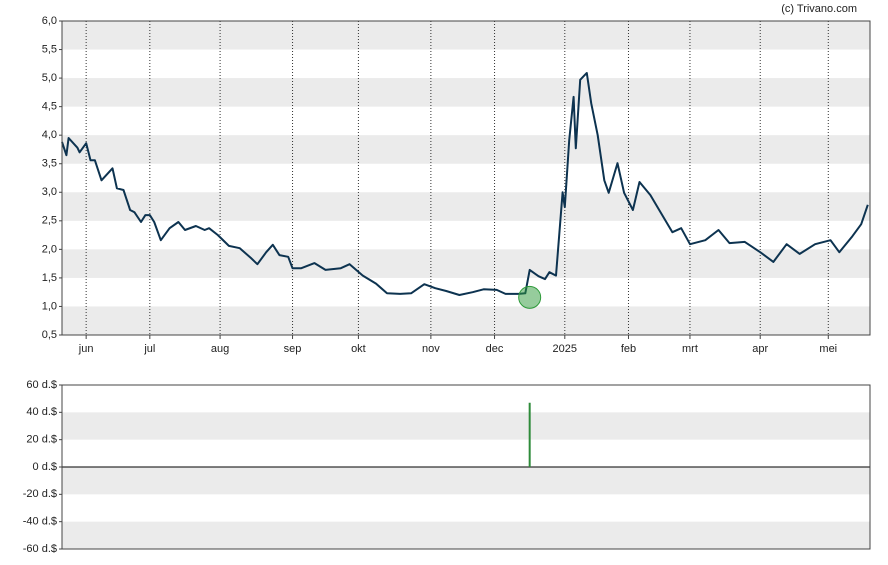  Describe the element at coordinates (49, 21) in the screenshot. I see `y-tick-label: 6,0` at that location.